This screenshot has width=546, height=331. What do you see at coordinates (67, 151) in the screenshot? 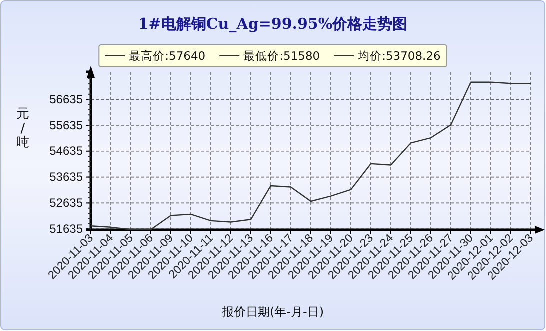
I see `y-tick-label: 54635` at bounding box center [67, 151].